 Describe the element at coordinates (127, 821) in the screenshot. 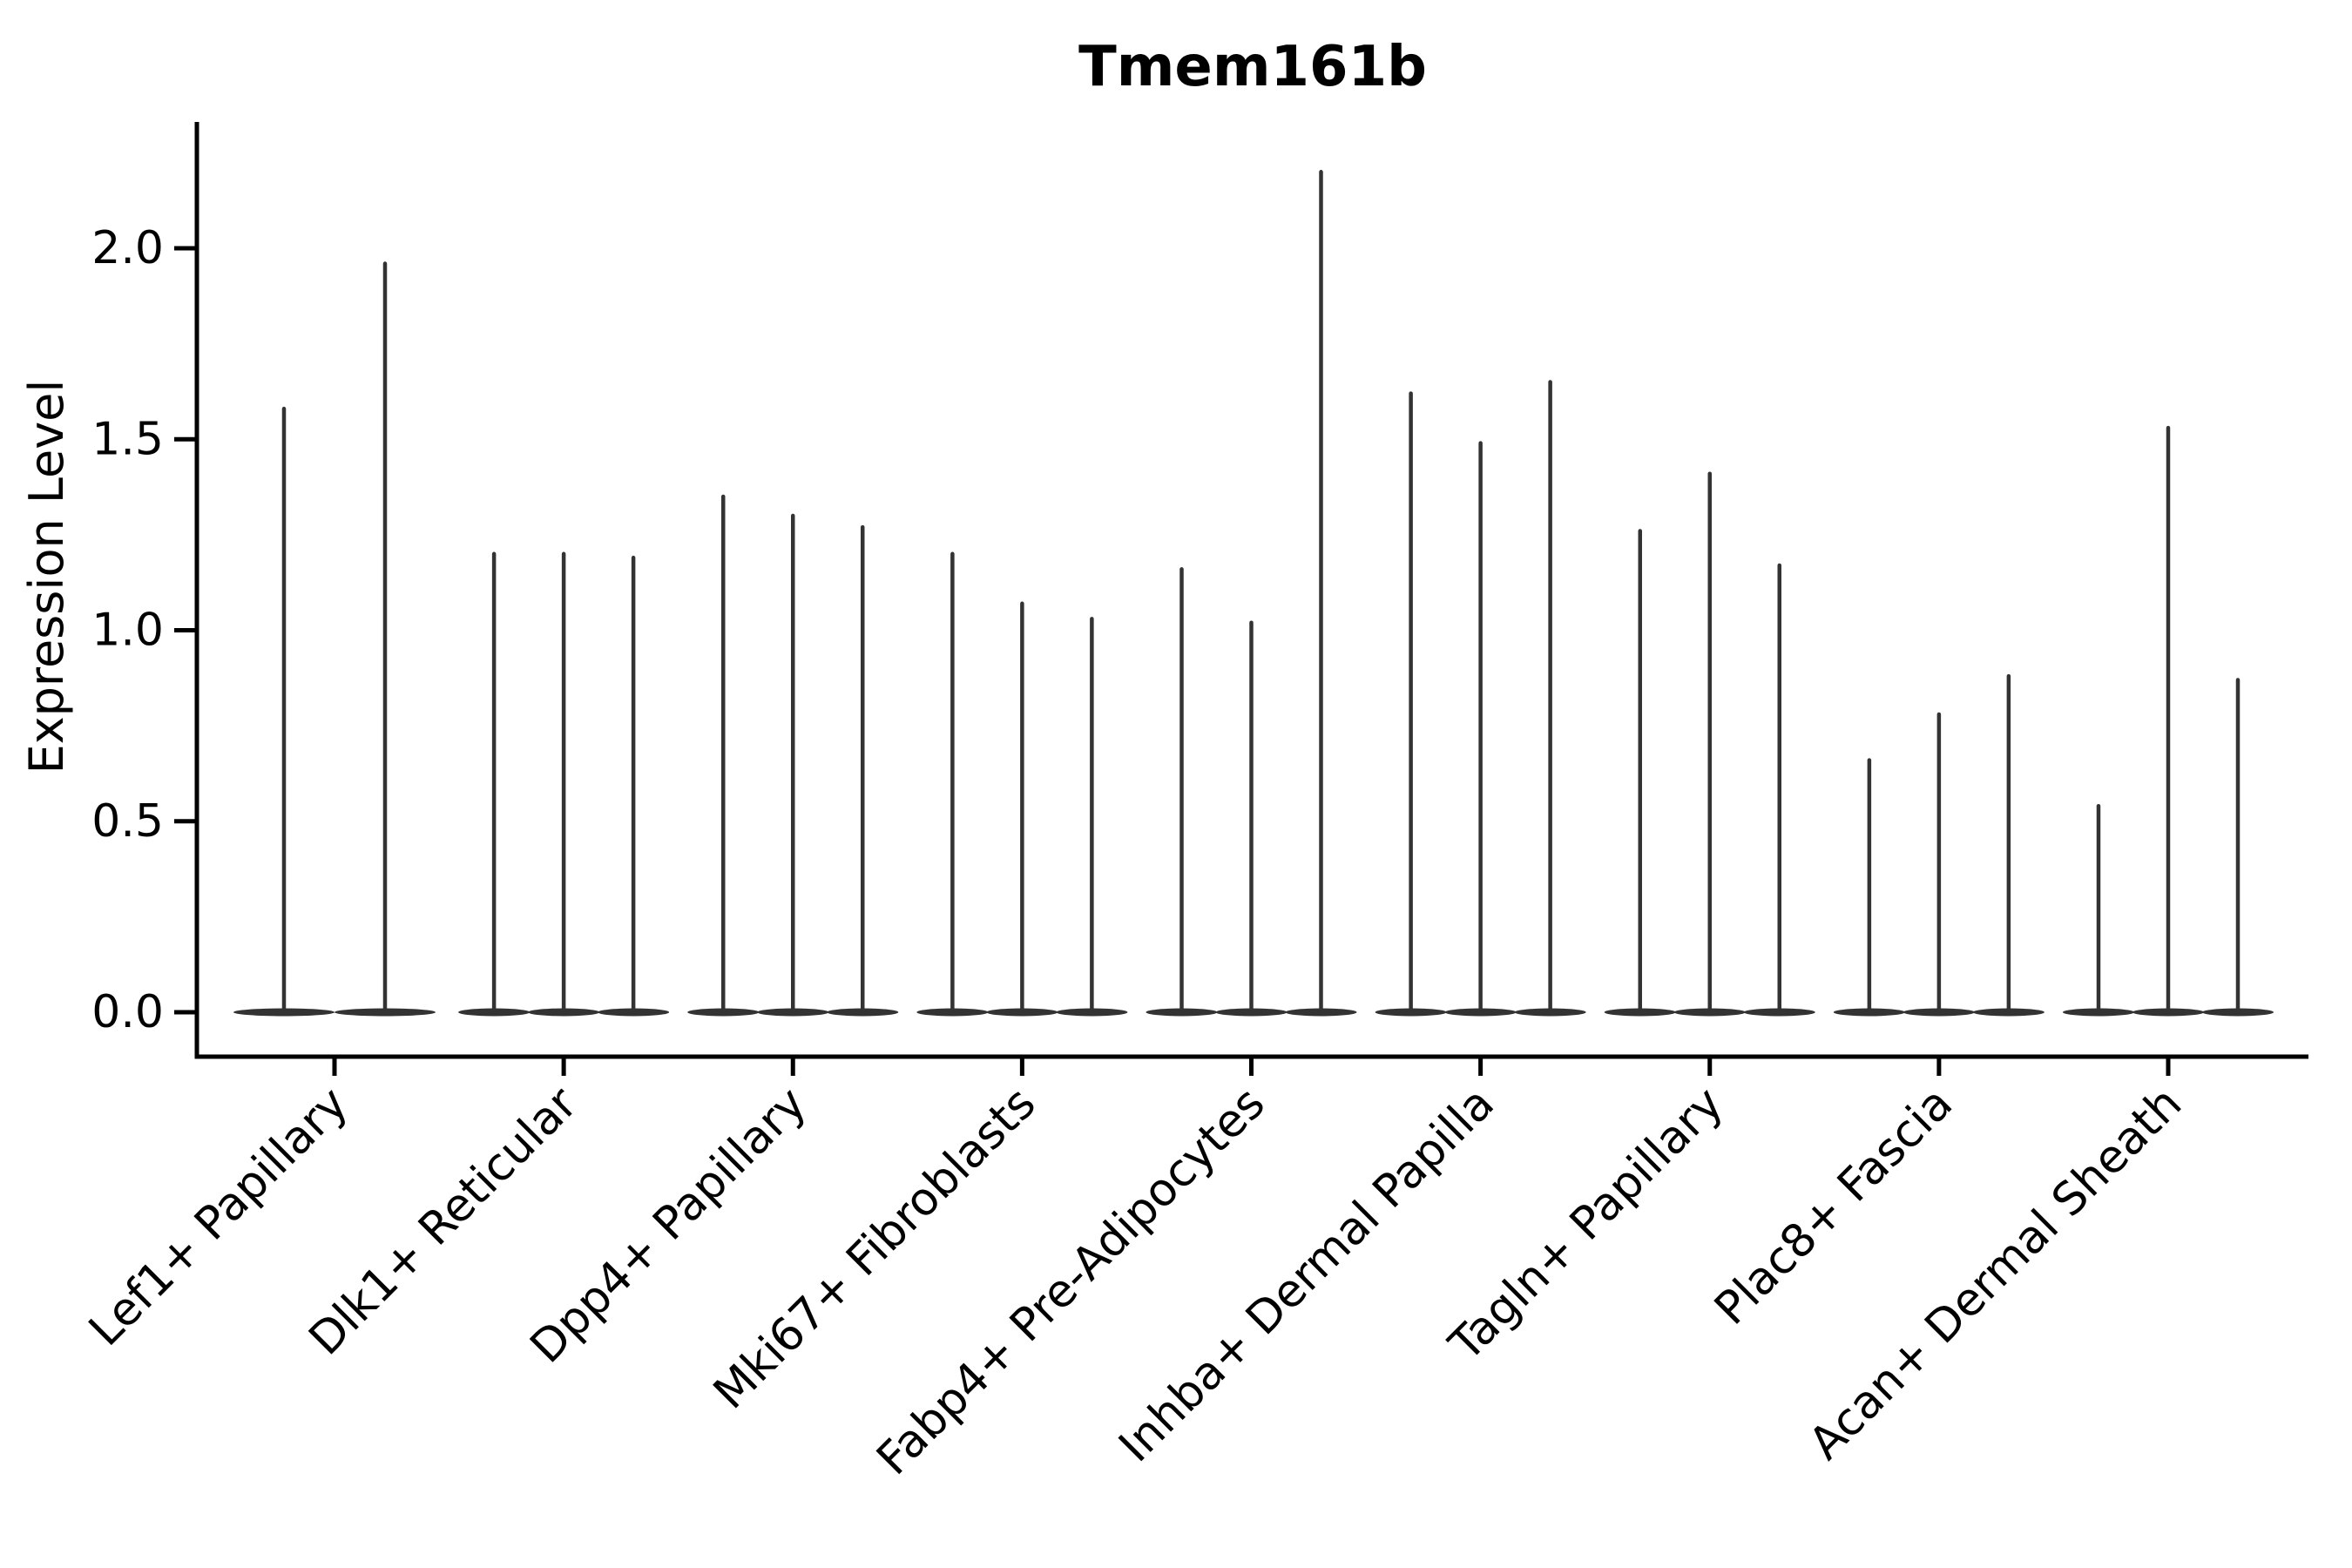

I see `y-tick-label: 0.5` at that location.